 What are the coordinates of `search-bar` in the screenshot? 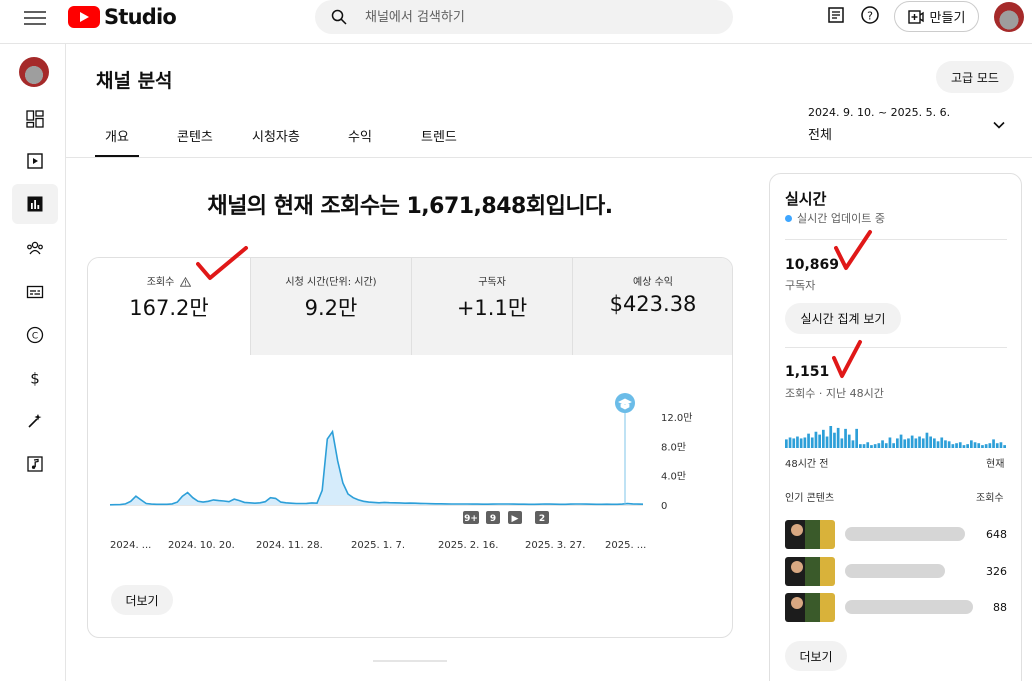 It's located at (524, 17).